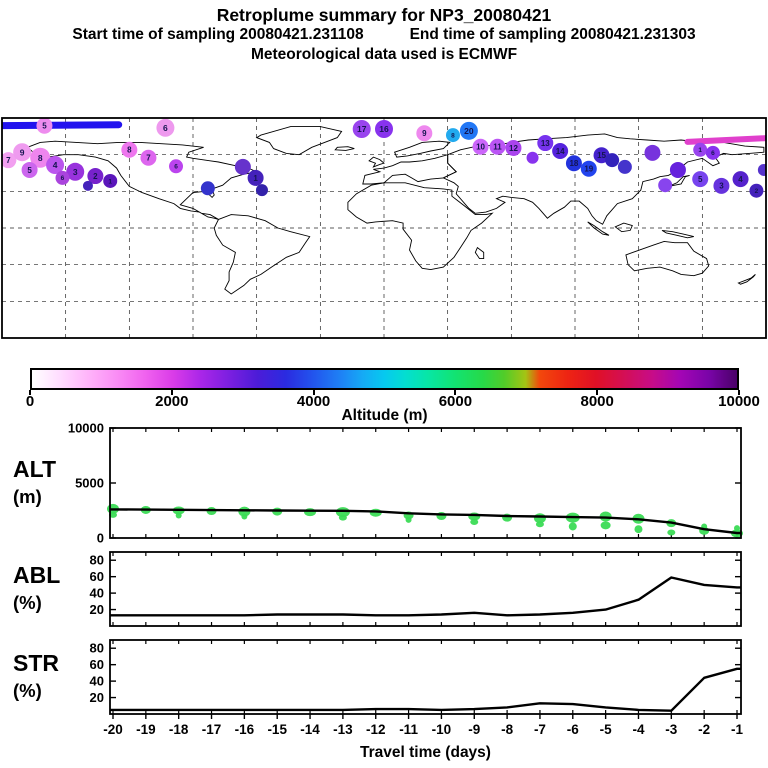 This screenshot has width=768, height=768. What do you see at coordinates (97, 681) in the screenshot?
I see `y-tick-label: 40` at bounding box center [97, 681].